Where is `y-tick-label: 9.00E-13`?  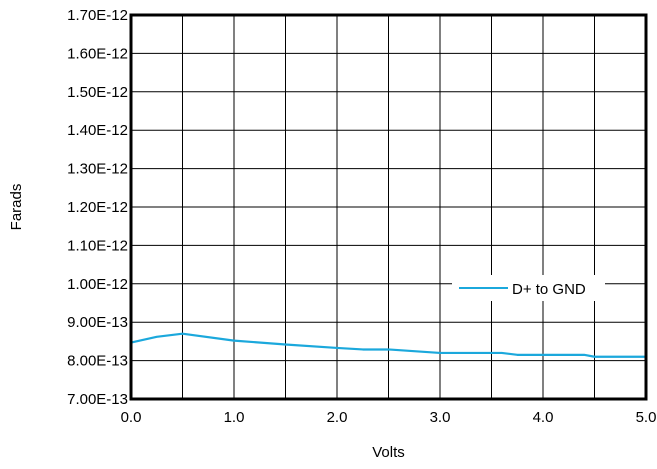 y-tick-label: 9.00E-13 is located at coordinates (97, 322).